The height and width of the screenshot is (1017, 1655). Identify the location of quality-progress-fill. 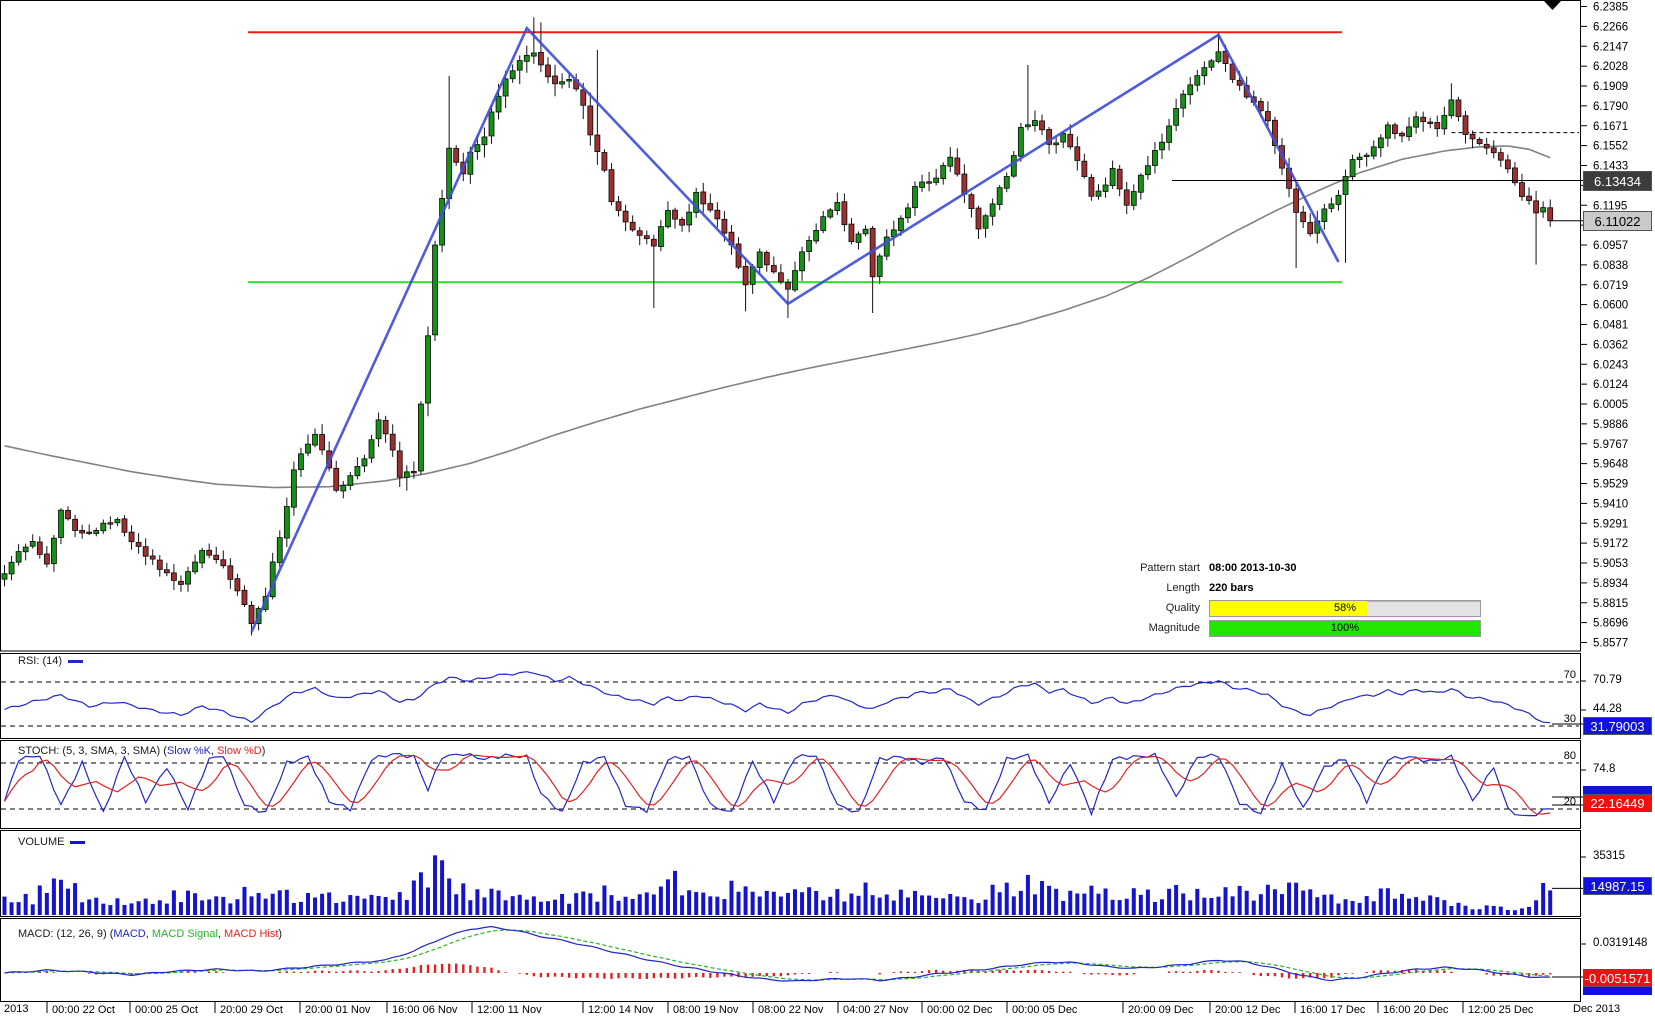
(1288, 608).